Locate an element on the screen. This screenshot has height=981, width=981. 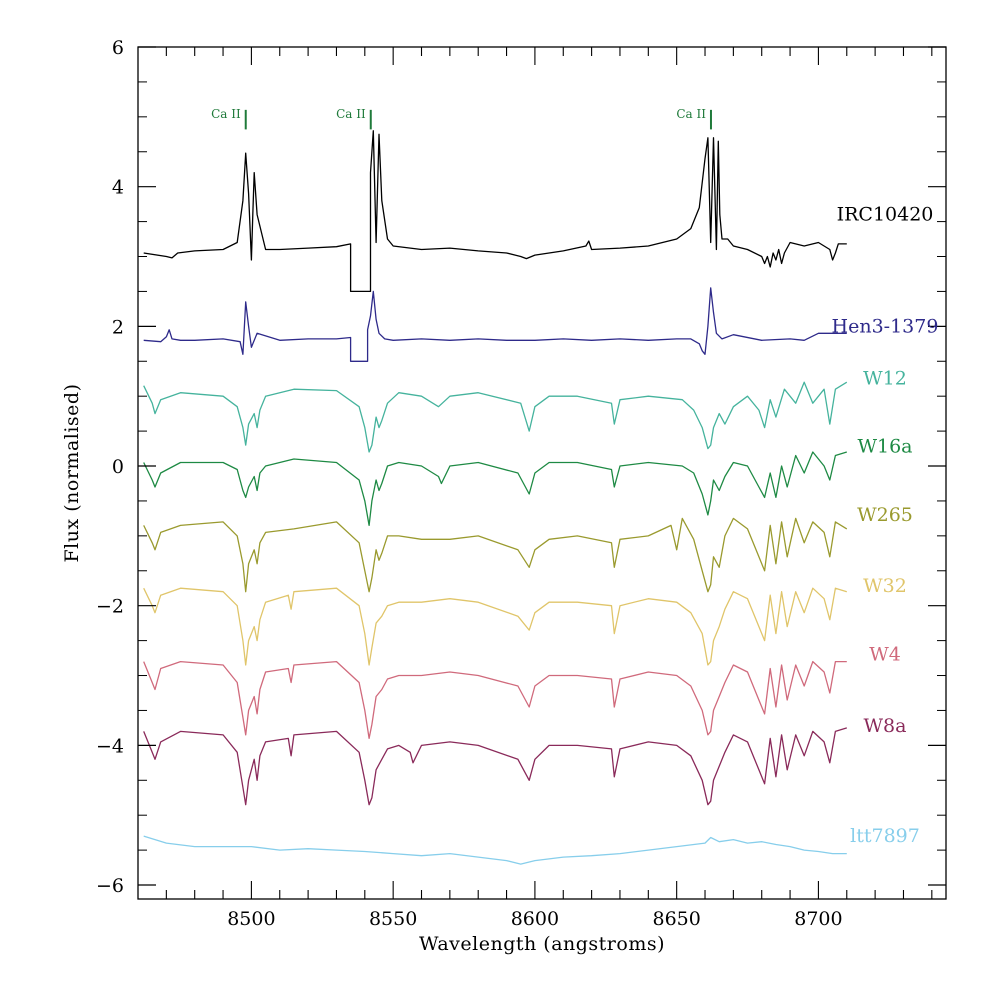
series-label-w8a: W8a is located at coordinates (885, 726).